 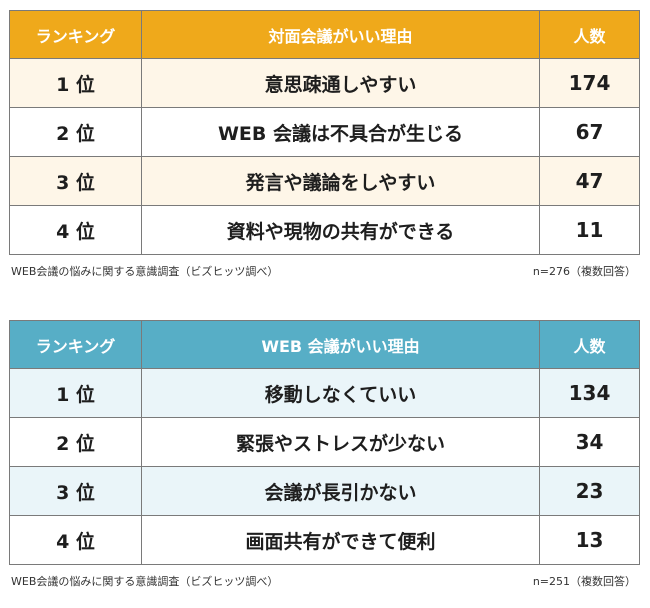 I want to click on table-header-row: ランキング 対面会議がいい理由 人数, so click(x=324, y=34).